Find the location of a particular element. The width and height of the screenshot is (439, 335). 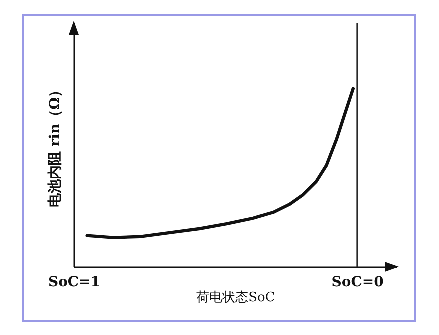

x-axis-title: 荷电状态SoC is located at coordinates (236, 298).